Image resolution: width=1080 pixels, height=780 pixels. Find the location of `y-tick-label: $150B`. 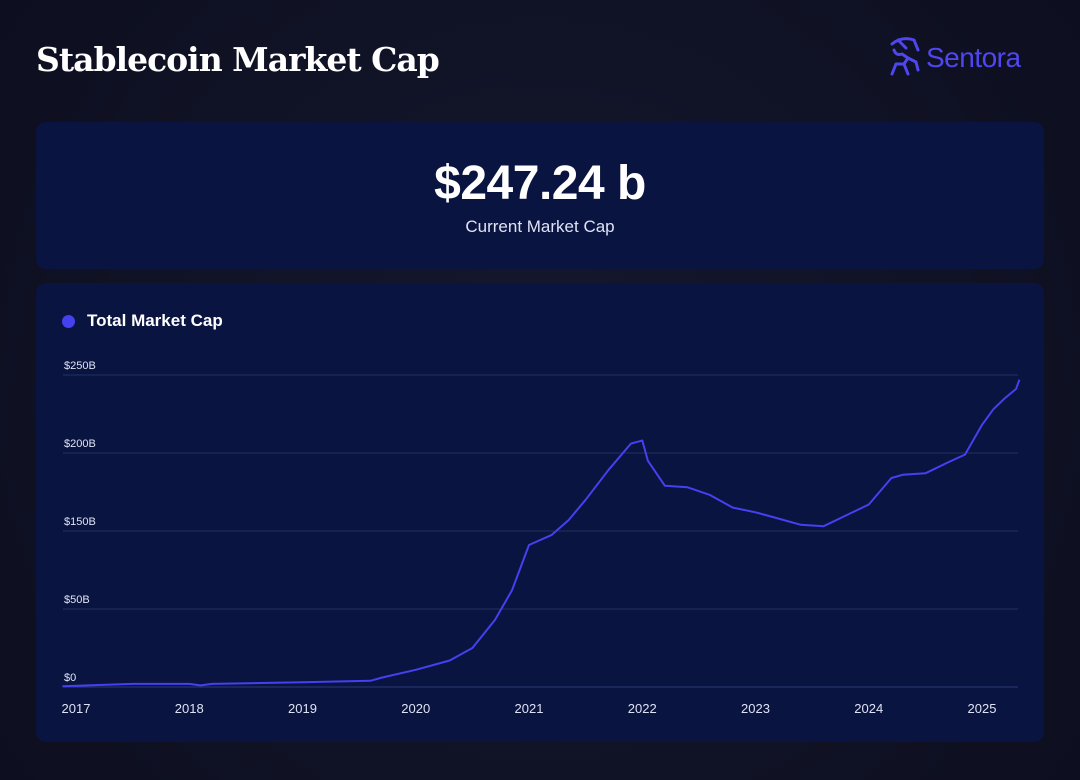

y-tick-label: $150B is located at coordinates (80, 522).